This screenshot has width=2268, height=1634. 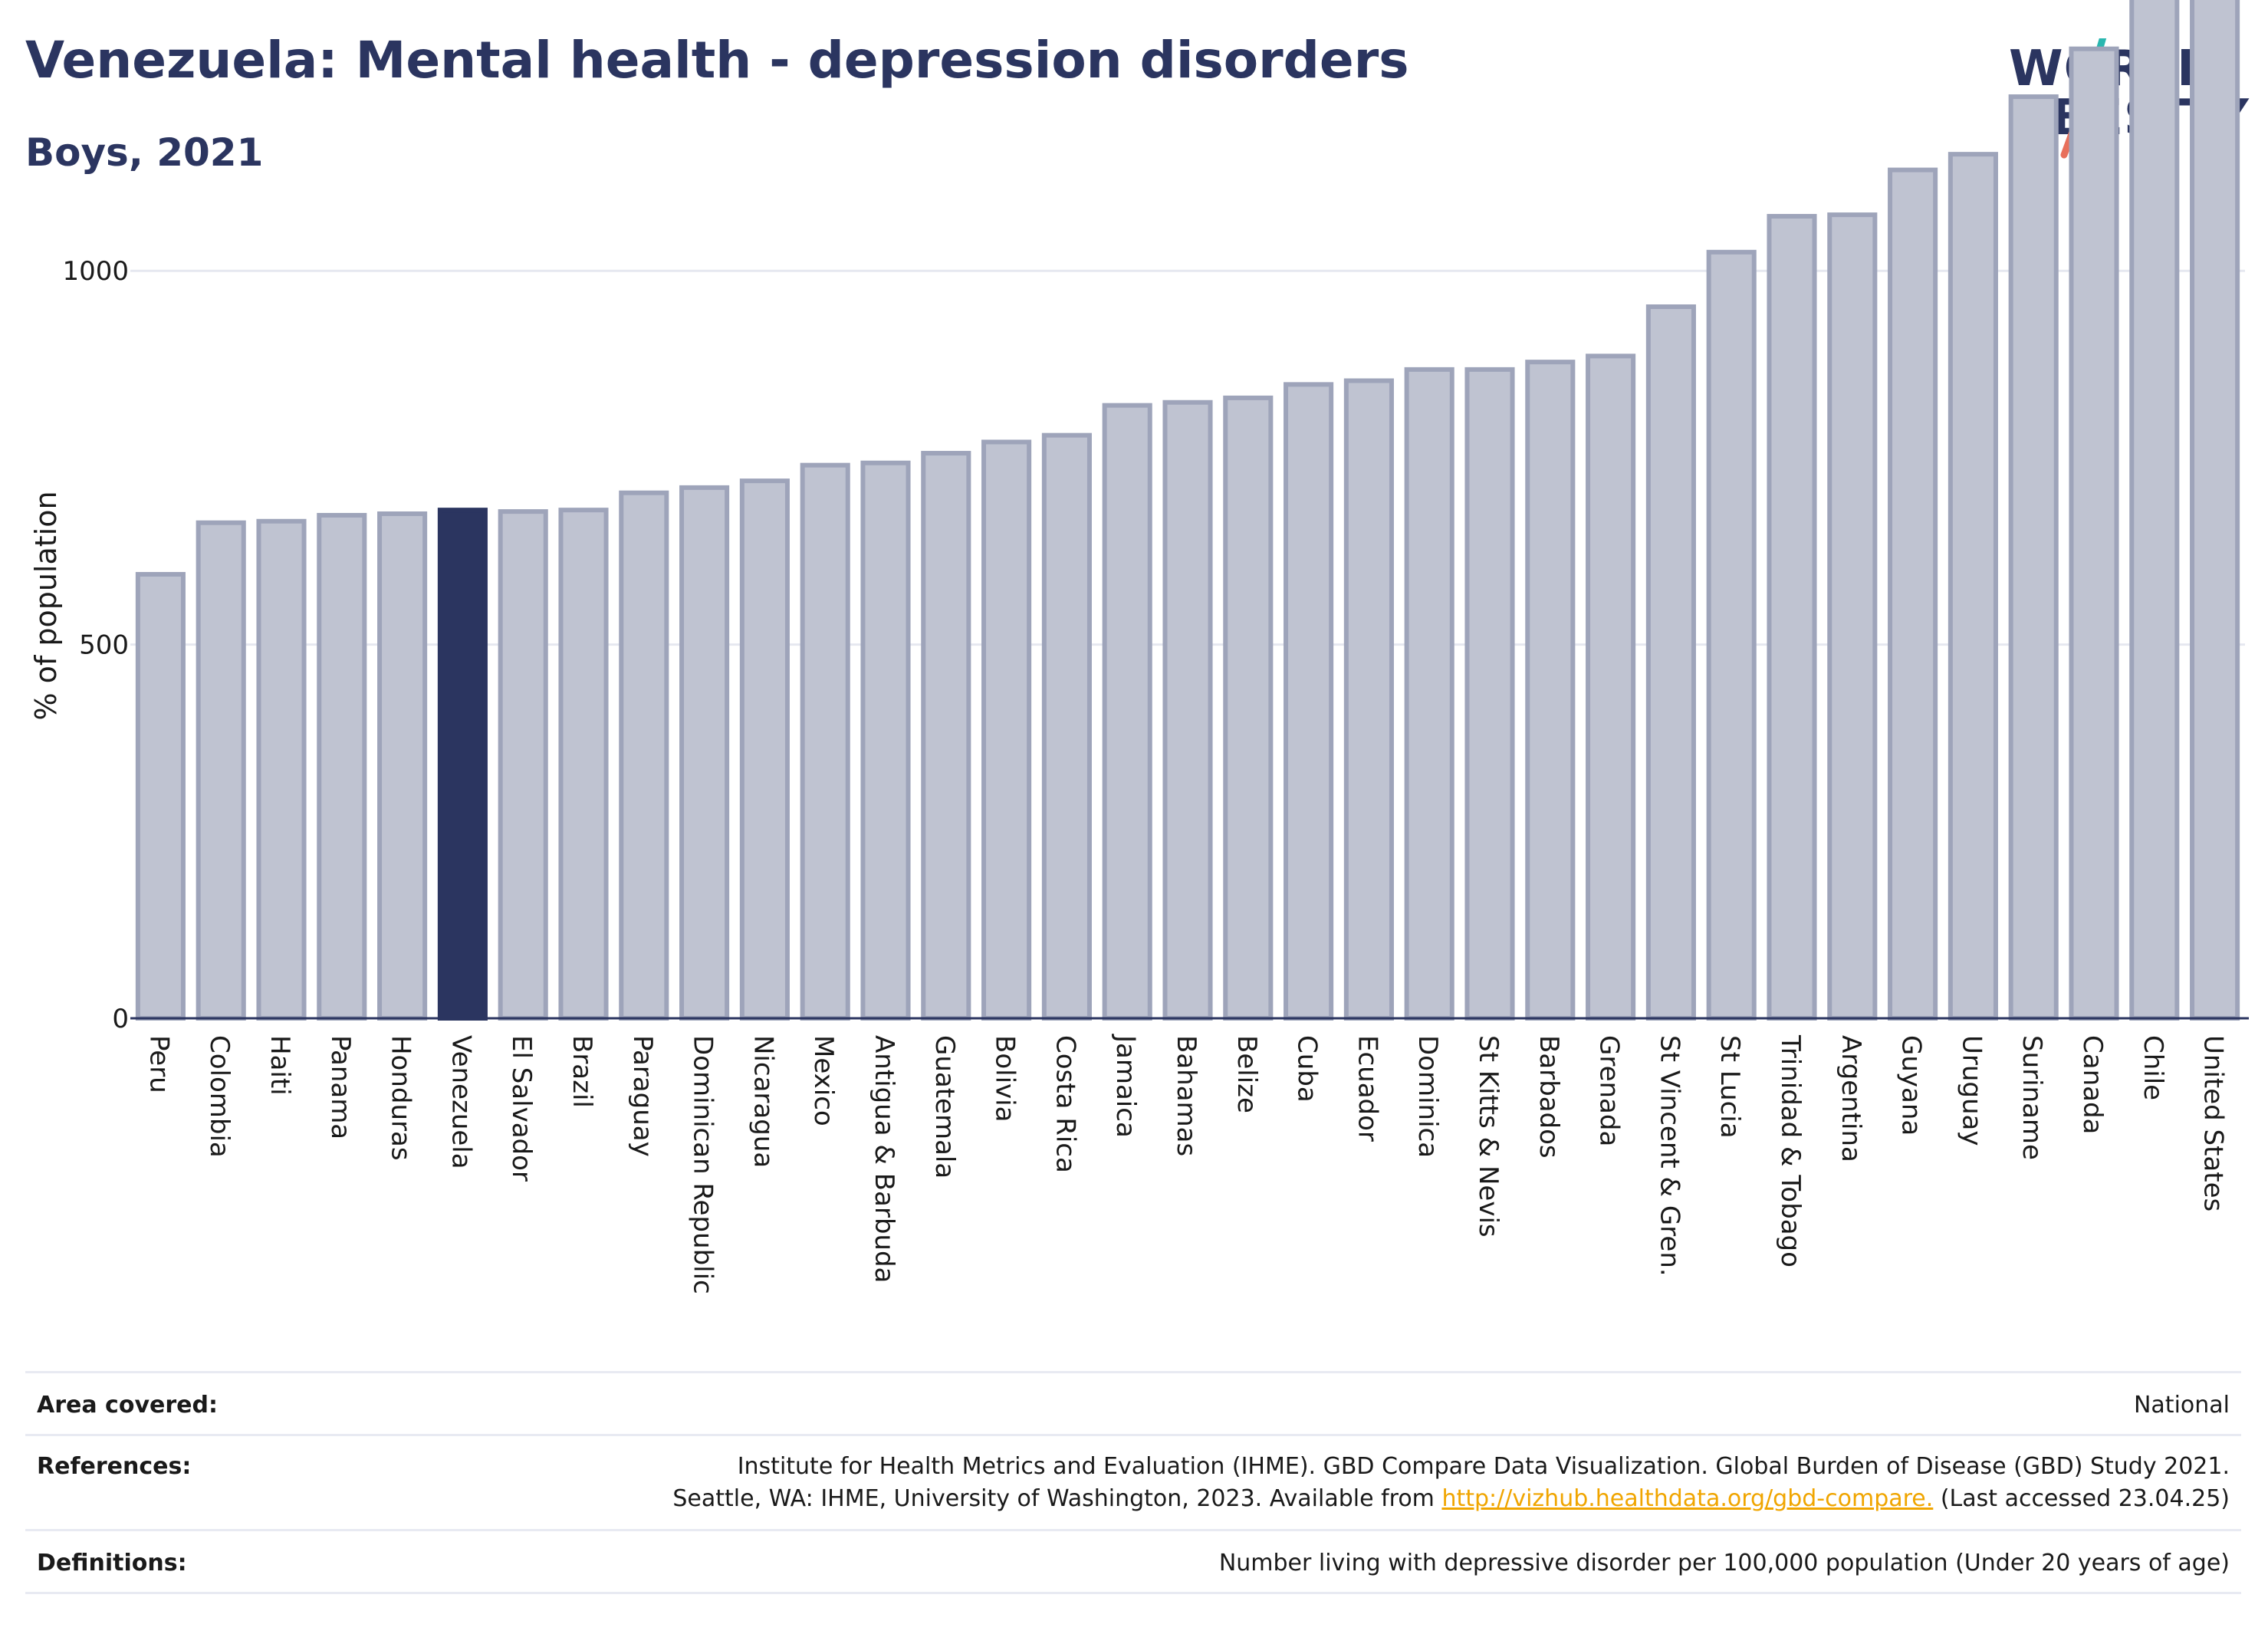 What do you see at coordinates (158, 1064) in the screenshot?
I see `x-tick-label: Peru` at bounding box center [158, 1064].